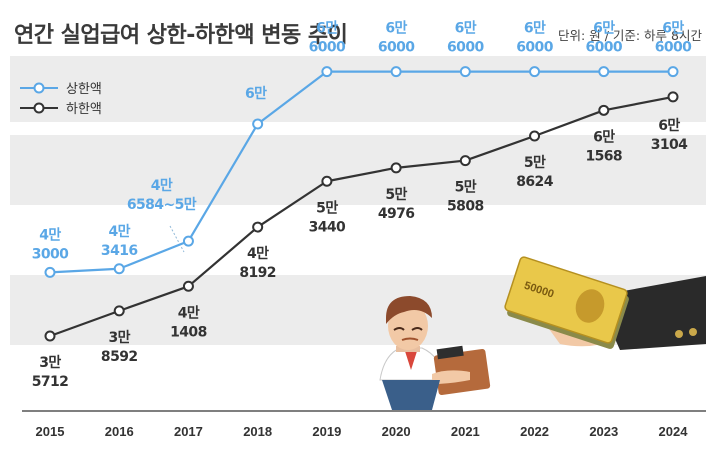 This screenshot has height=451, width=713. Describe the element at coordinates (50, 254) in the screenshot. I see `data-label-upper: 3000` at that location.